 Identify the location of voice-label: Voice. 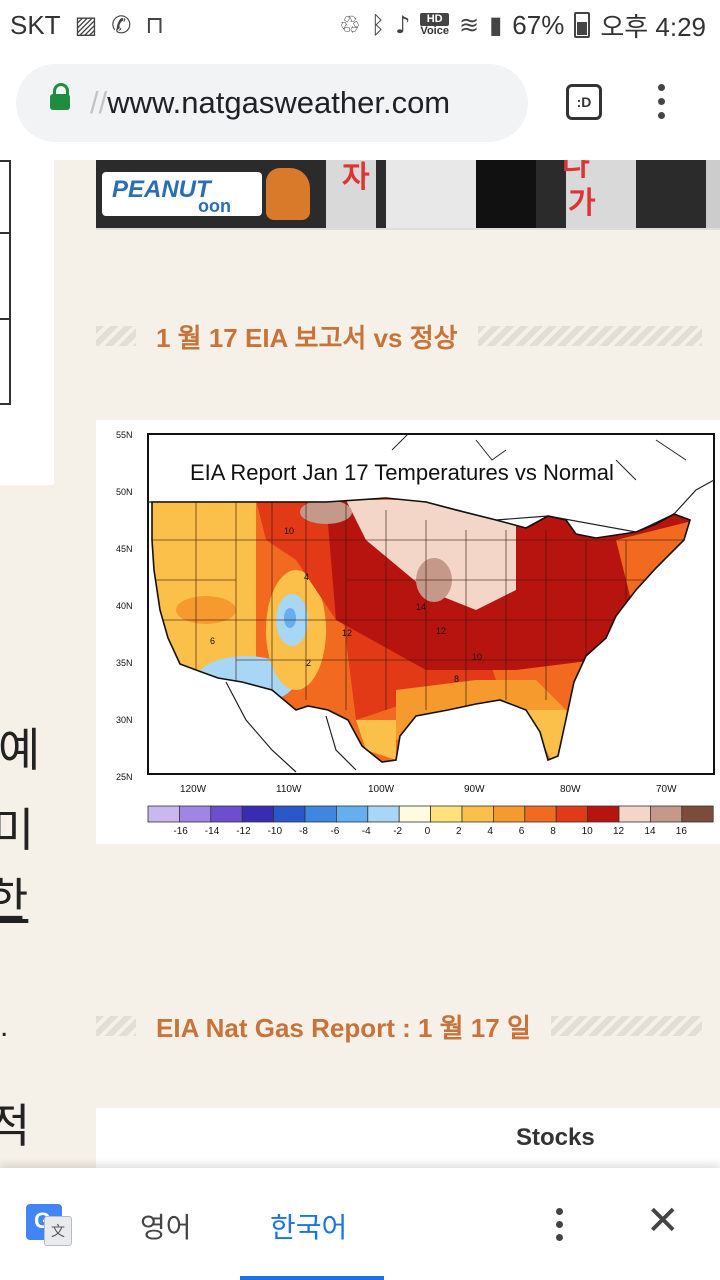
(434, 31).